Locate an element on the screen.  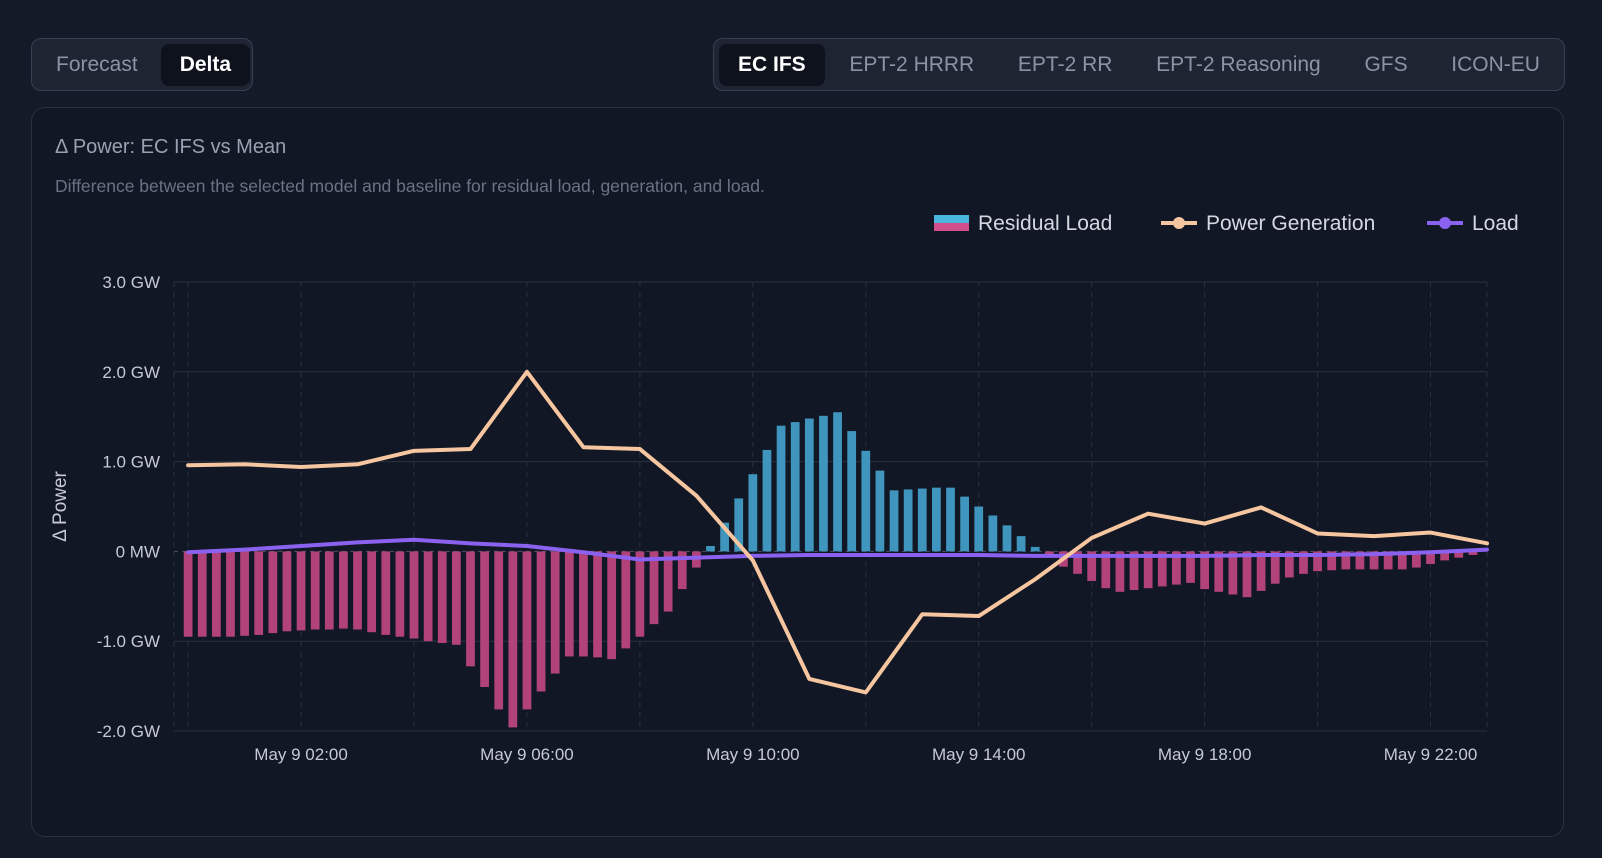
y-tick-label: 2.0 GW is located at coordinates (131, 372).